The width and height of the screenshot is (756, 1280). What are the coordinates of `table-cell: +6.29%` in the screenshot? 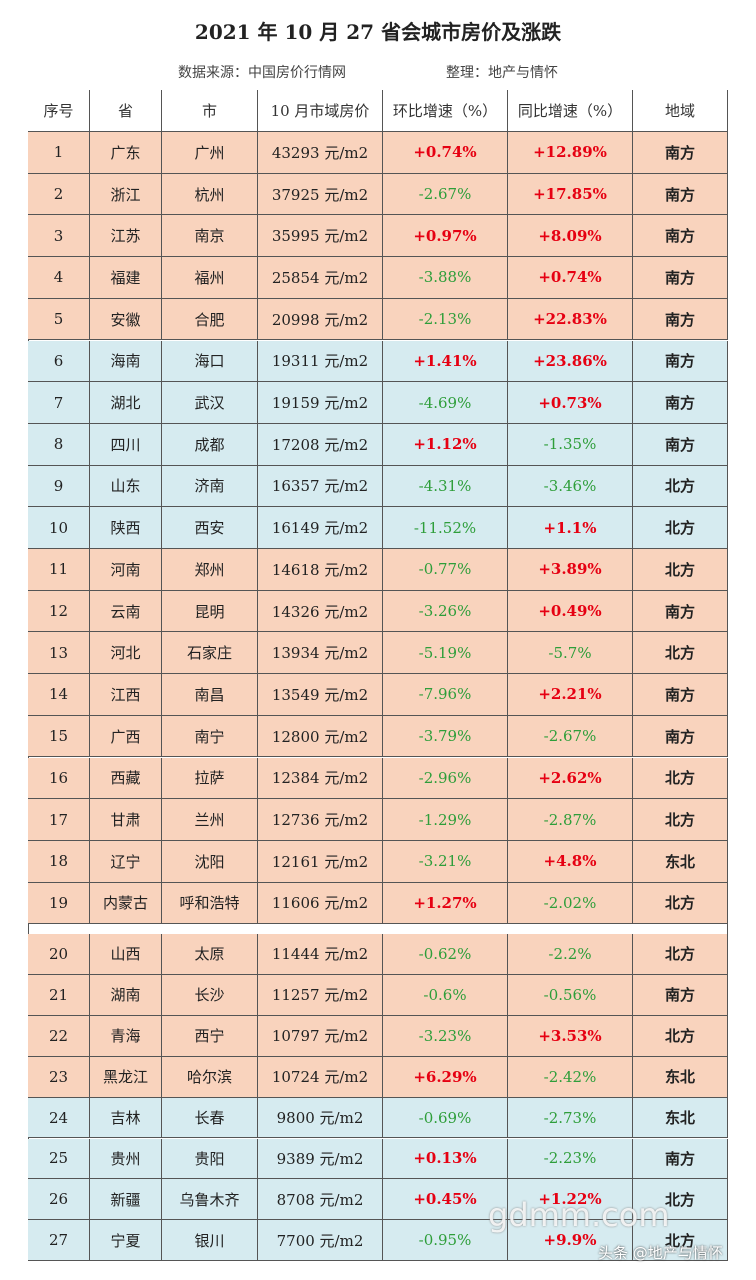 It's located at (445, 1077).